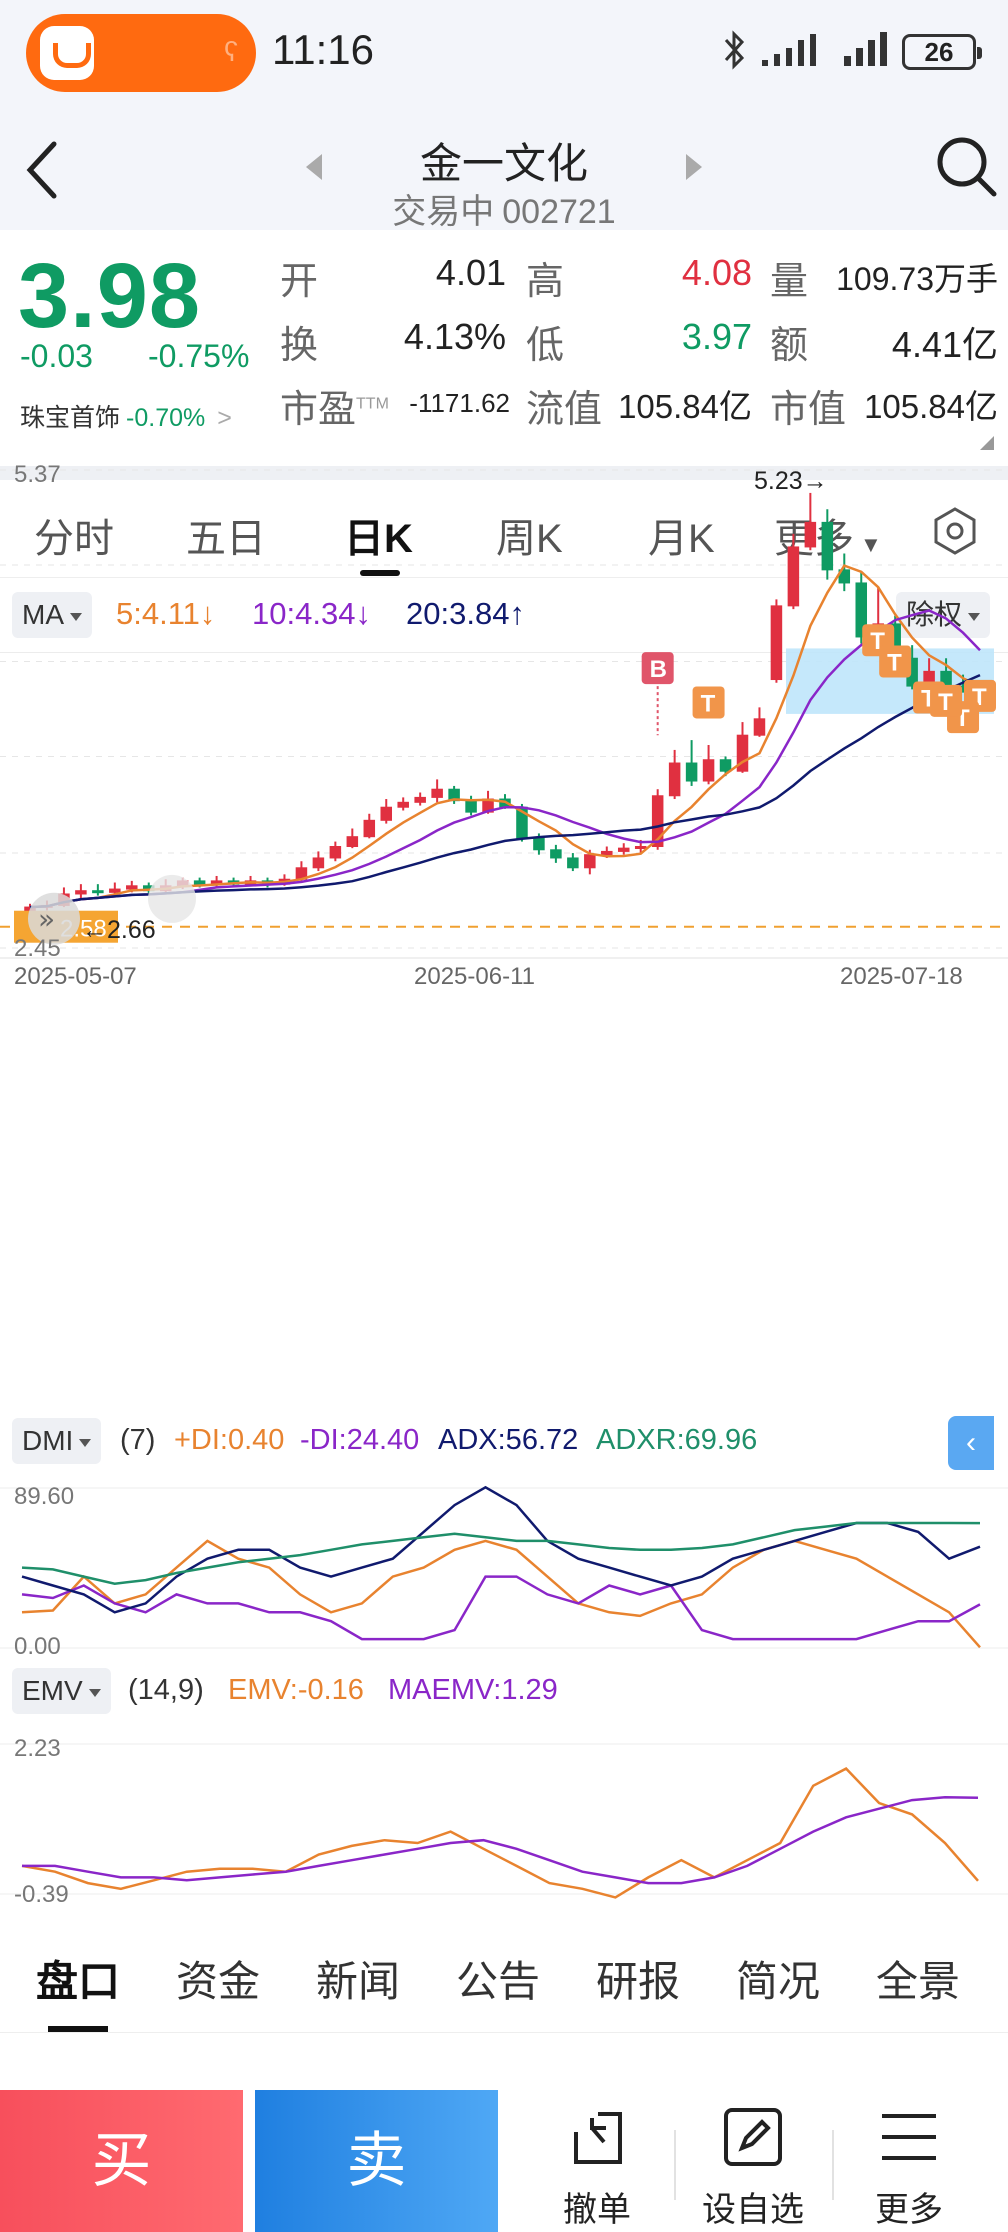 The height and width of the screenshot is (2232, 1008). I want to click on pe-sup: TTM, so click(372, 404).